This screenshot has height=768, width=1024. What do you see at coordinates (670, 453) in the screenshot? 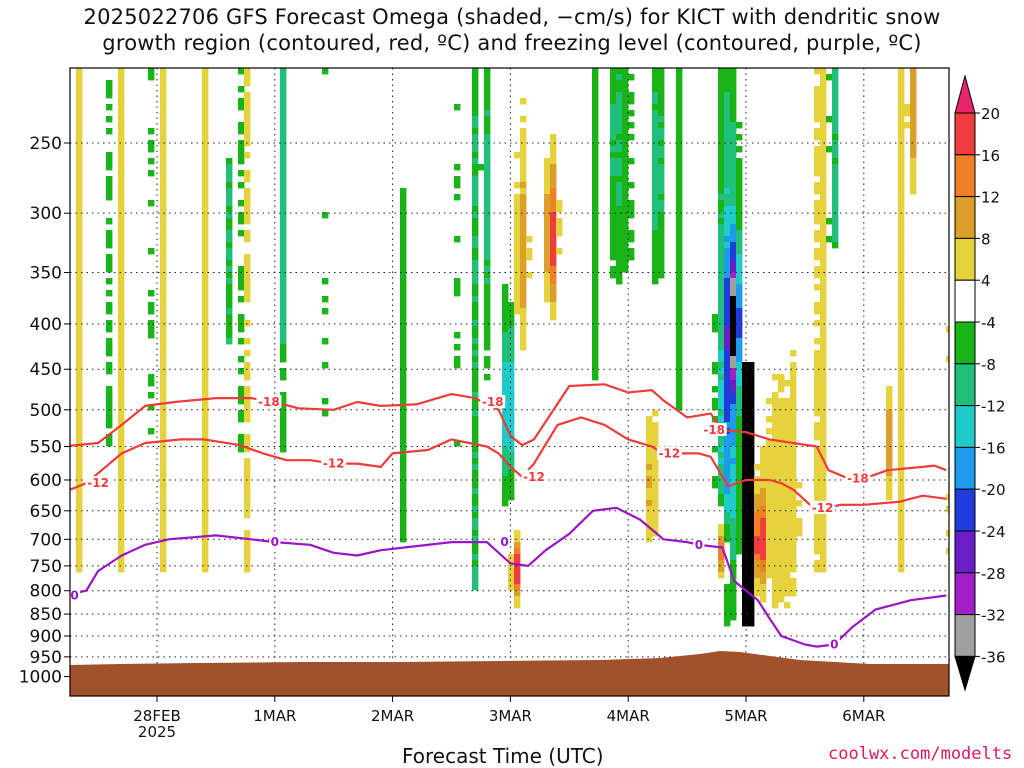
I see `contour-label: -12` at bounding box center [670, 453].